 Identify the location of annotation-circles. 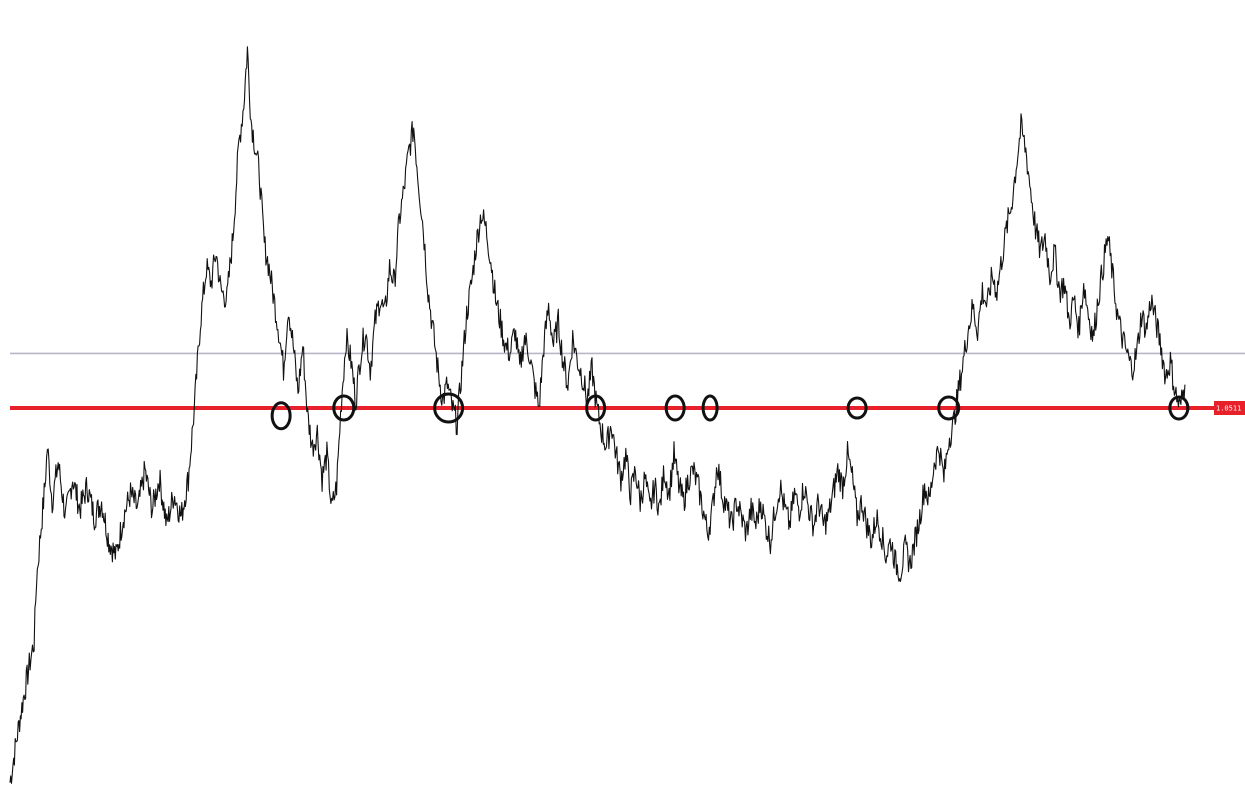
(730, 411).